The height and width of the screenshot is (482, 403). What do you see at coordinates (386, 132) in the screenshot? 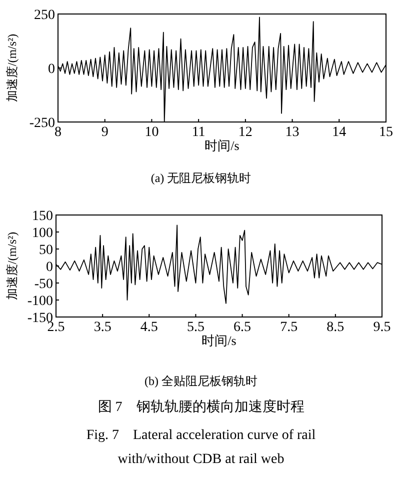
I see `x-tick-label: 15` at bounding box center [386, 132].